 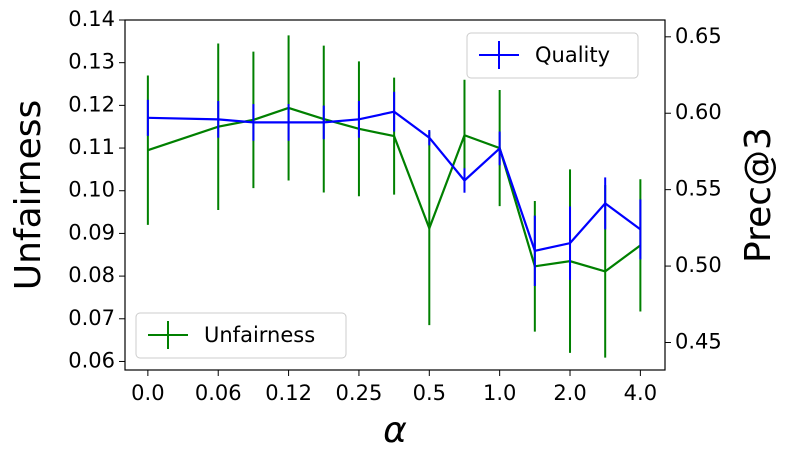 What do you see at coordinates (91, 19) in the screenshot?
I see `y-tick-label: 0.14` at bounding box center [91, 19].